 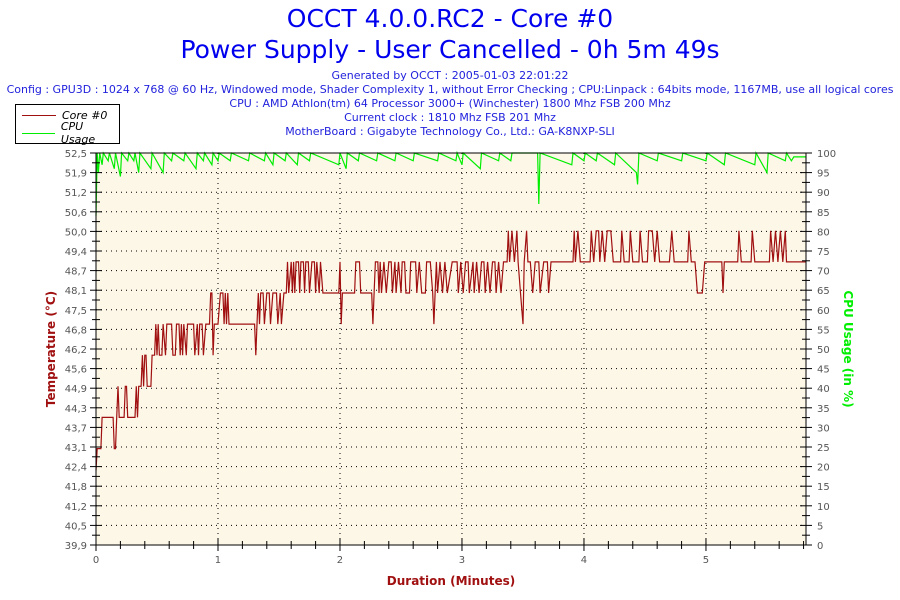 What do you see at coordinates (848, 348) in the screenshot?
I see `y2-axis-label: CPU Usage (in %)` at bounding box center [848, 348].